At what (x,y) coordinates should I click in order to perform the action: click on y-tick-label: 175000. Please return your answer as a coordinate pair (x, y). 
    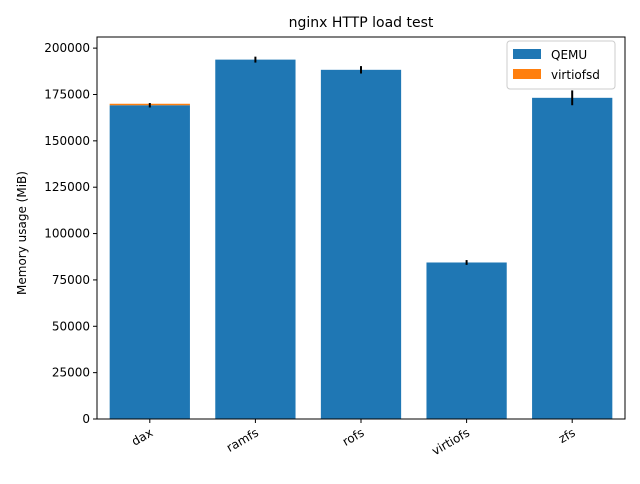
    Looking at the image, I should click on (67, 94).